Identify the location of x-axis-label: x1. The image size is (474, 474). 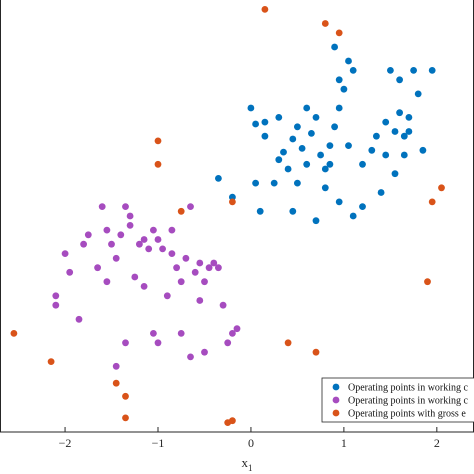
(246, 464).